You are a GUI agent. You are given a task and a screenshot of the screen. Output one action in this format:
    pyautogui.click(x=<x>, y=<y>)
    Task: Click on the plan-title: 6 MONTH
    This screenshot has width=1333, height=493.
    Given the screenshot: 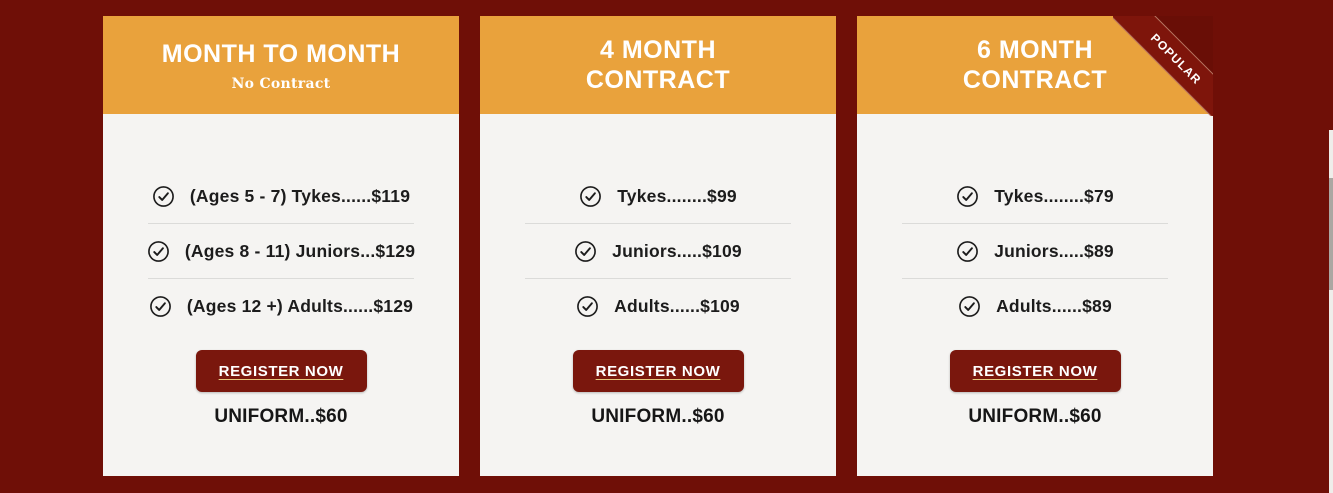 What is the action you would take?
    pyautogui.click(x=1035, y=50)
    